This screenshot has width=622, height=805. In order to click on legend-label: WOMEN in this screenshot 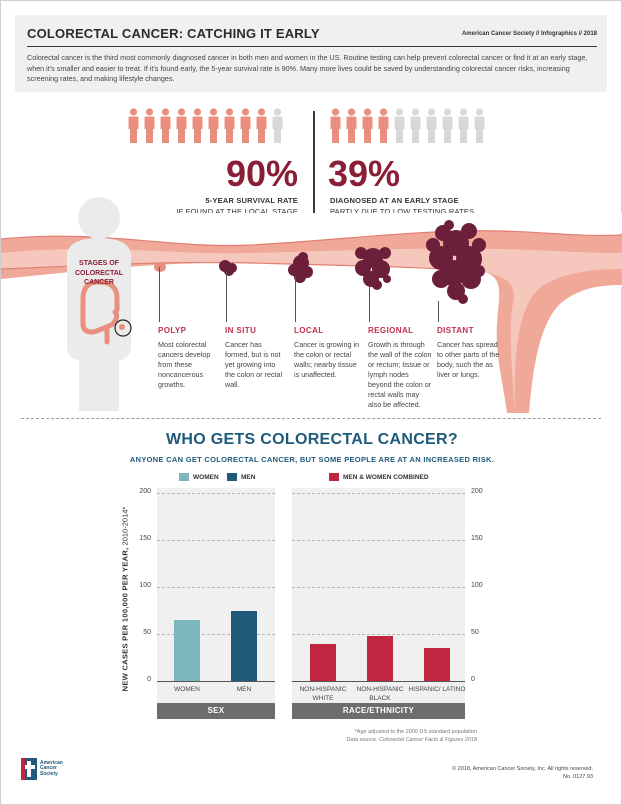, I will do `click(206, 477)`.